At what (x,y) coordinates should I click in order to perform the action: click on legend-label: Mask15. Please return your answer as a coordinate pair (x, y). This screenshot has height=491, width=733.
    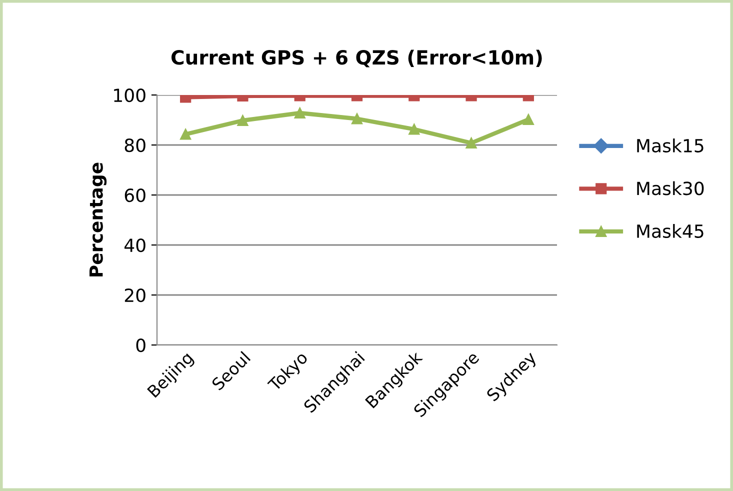
    Looking at the image, I should click on (670, 145).